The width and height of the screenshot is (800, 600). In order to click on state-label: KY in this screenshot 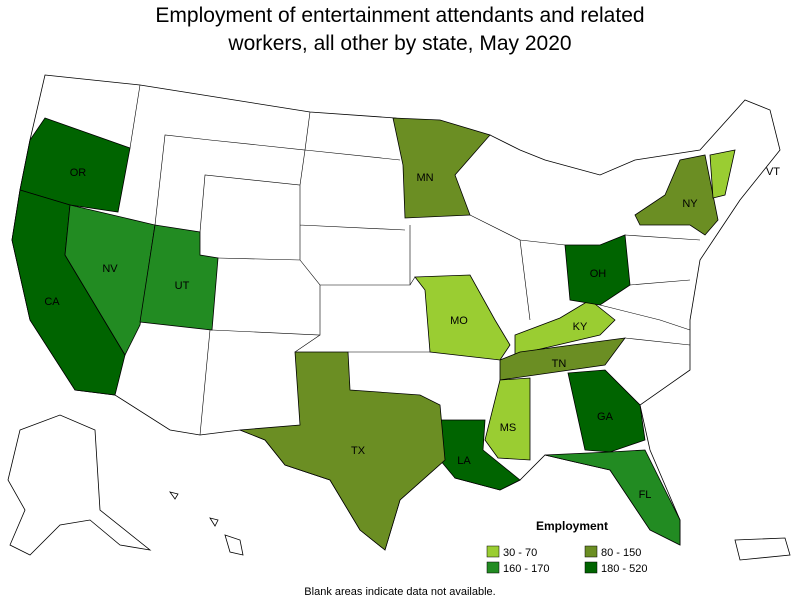, I will do `click(580, 327)`.